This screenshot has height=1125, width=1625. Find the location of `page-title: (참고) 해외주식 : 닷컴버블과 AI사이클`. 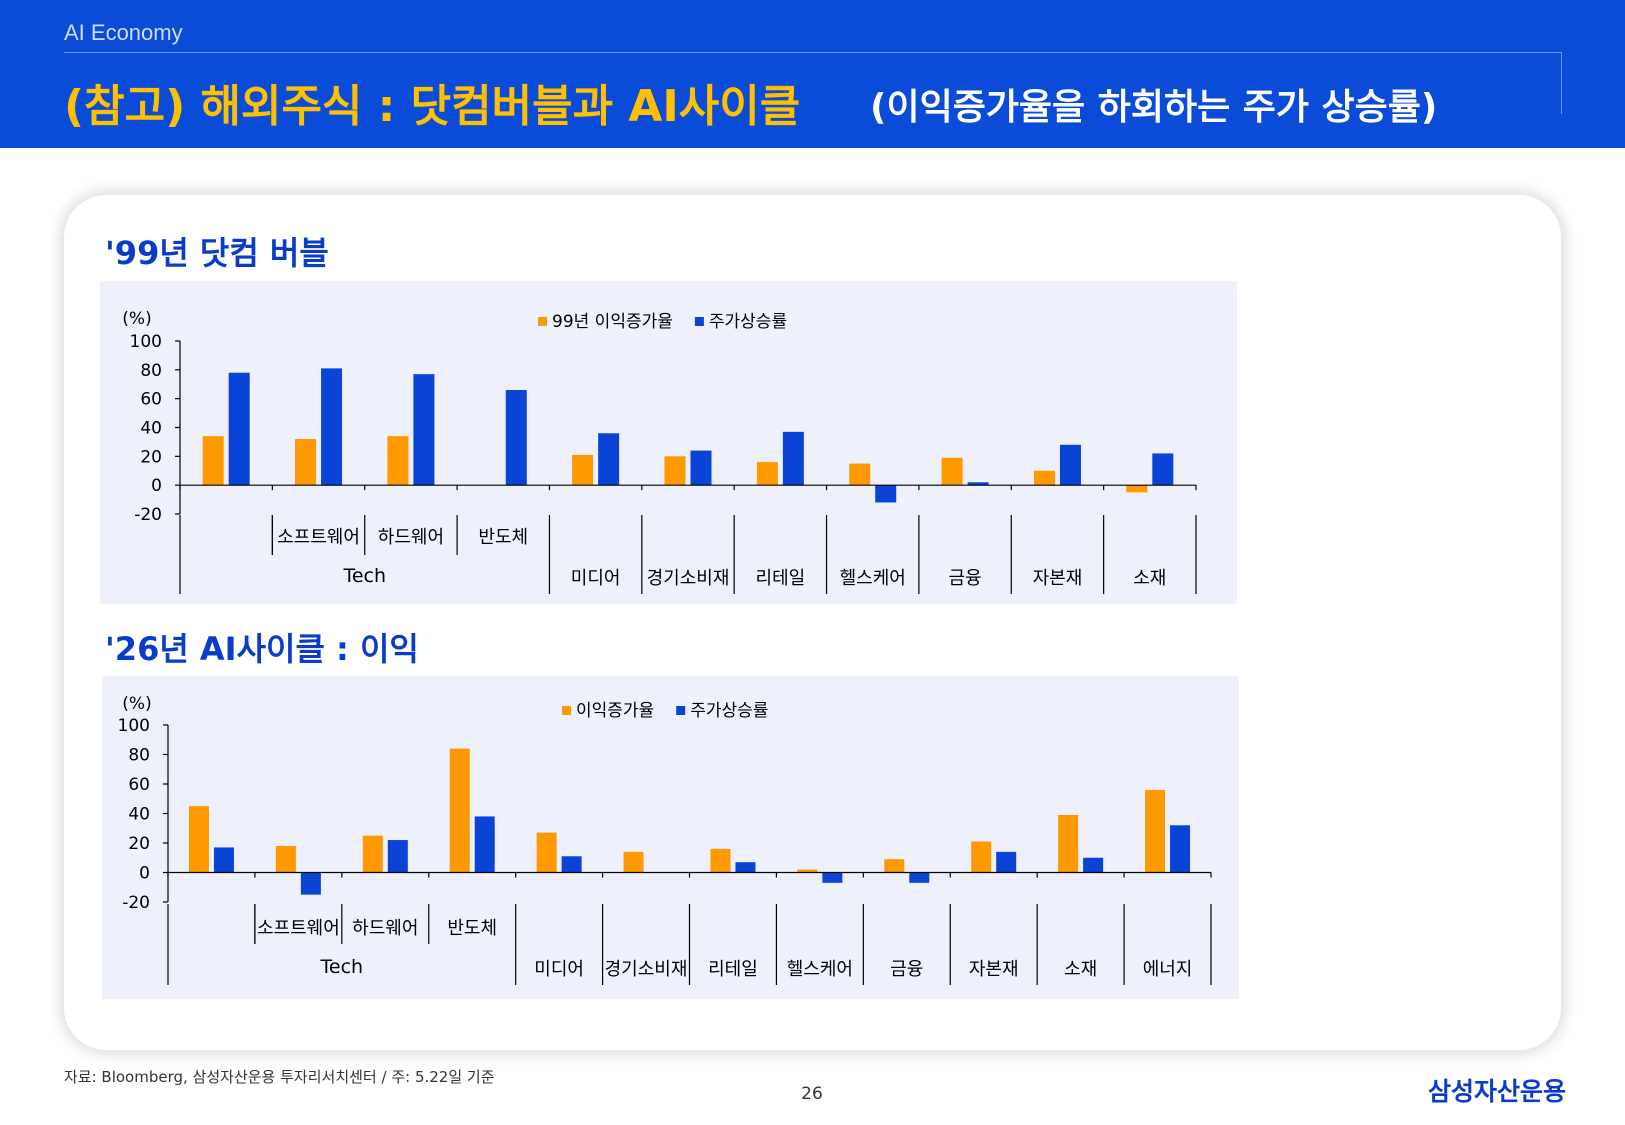

page-title: (참고) 해외주식 : 닷컴버블과 AI사이클 is located at coordinates (432, 106).